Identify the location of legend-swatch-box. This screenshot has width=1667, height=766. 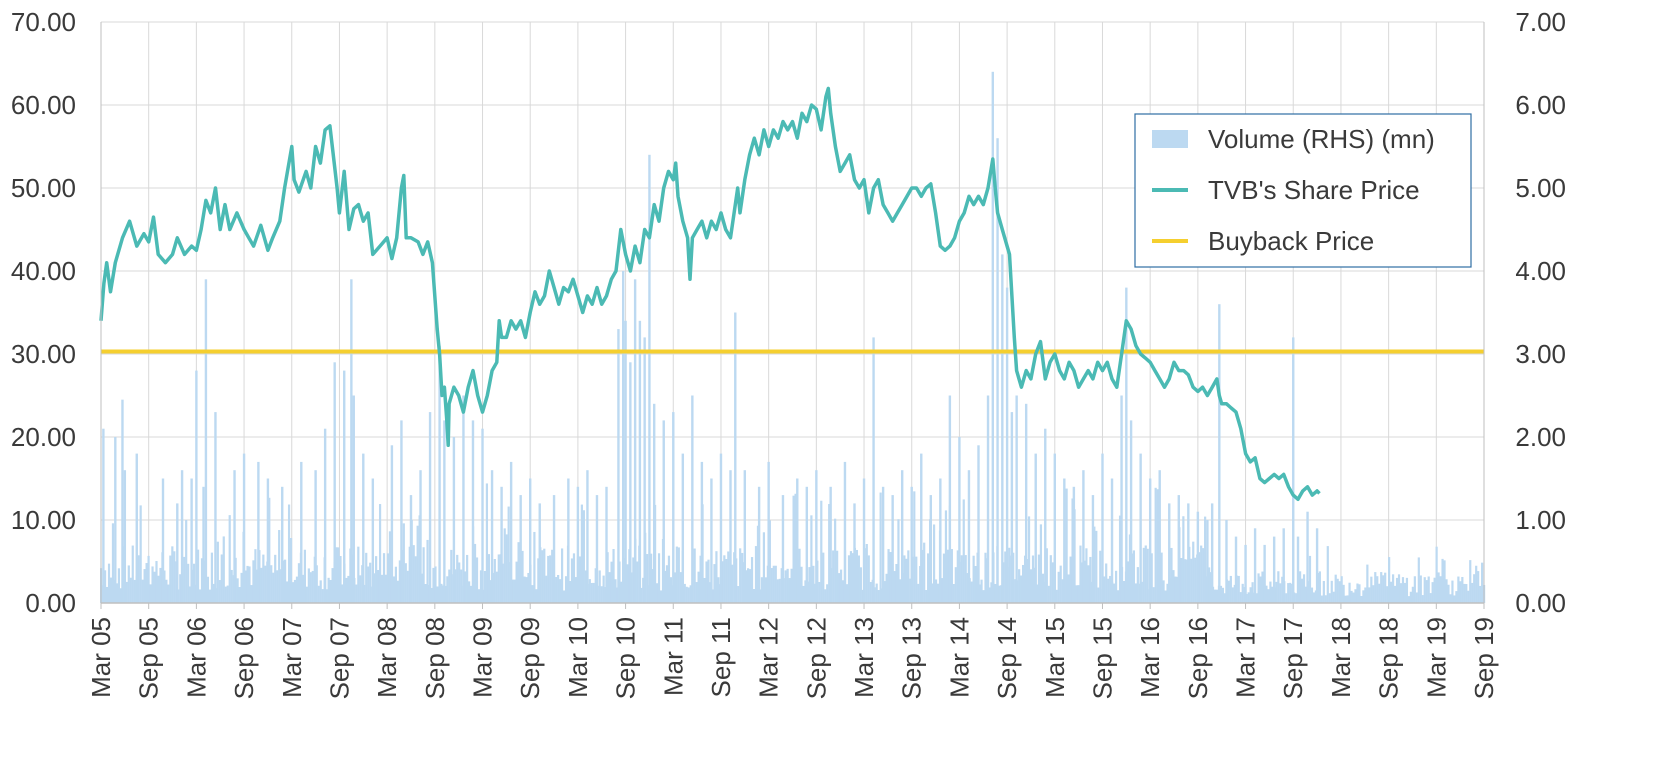
(1170, 139).